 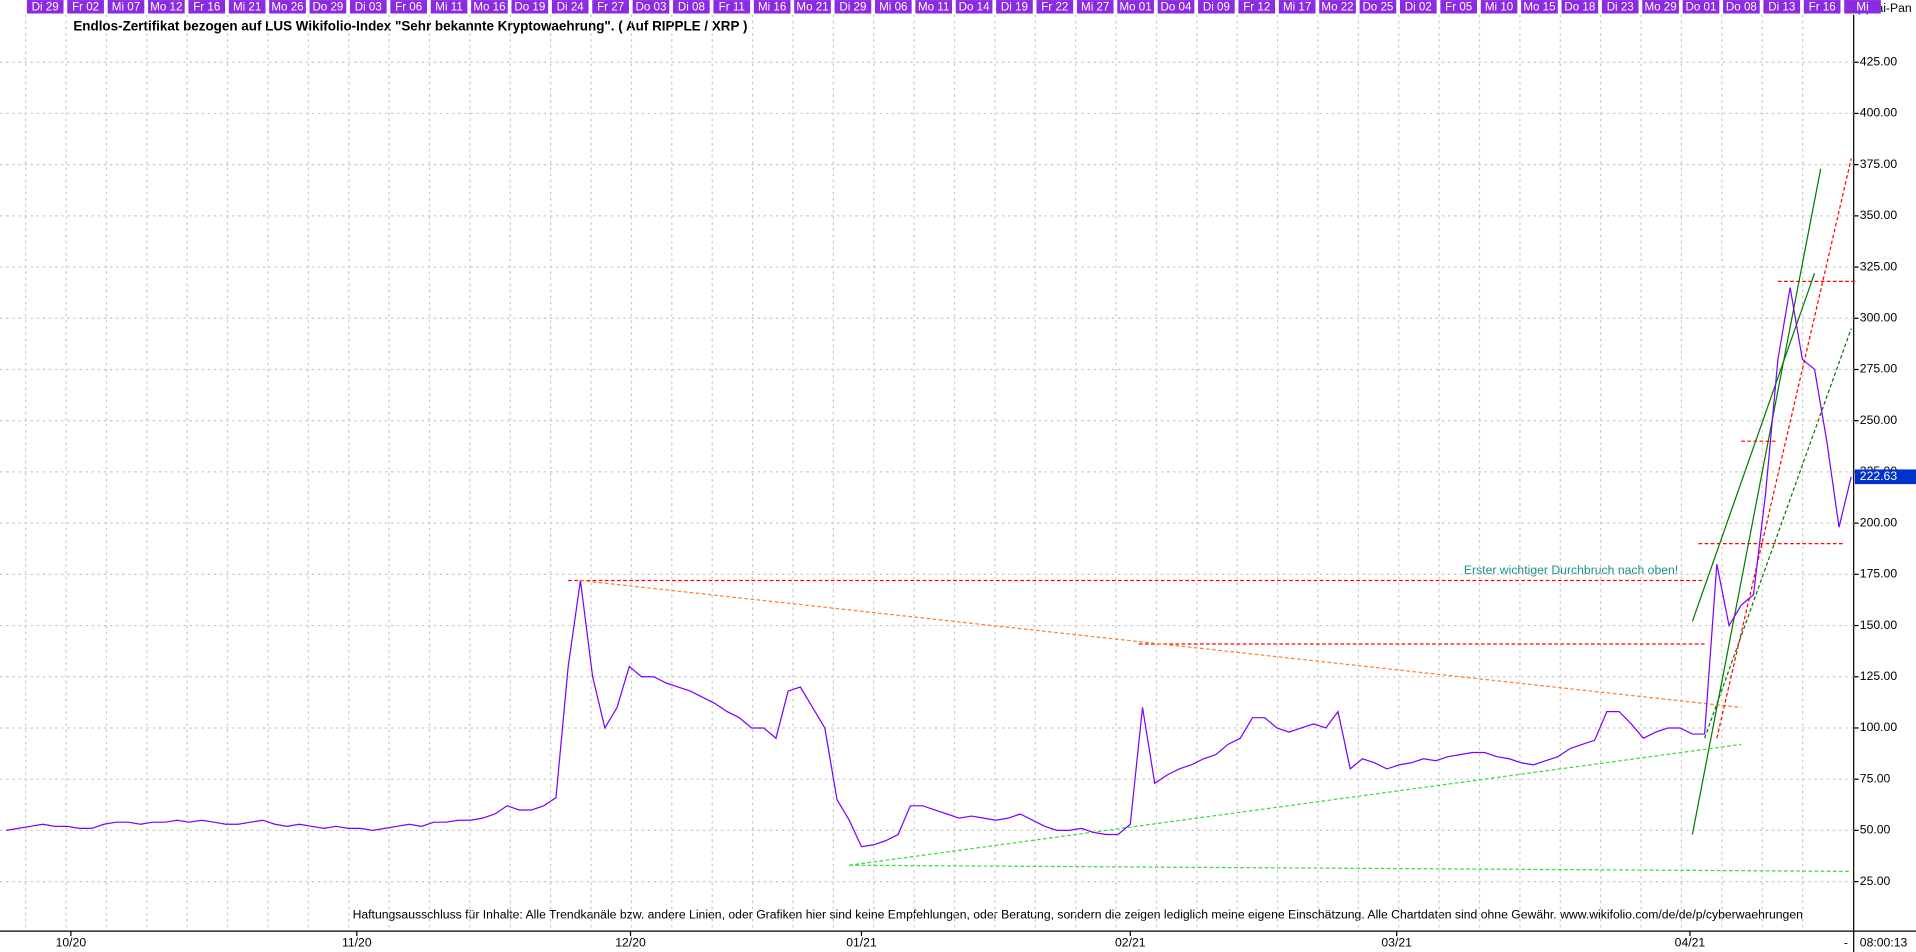 I want to click on date-label: Mi 17, so click(x=1297, y=6).